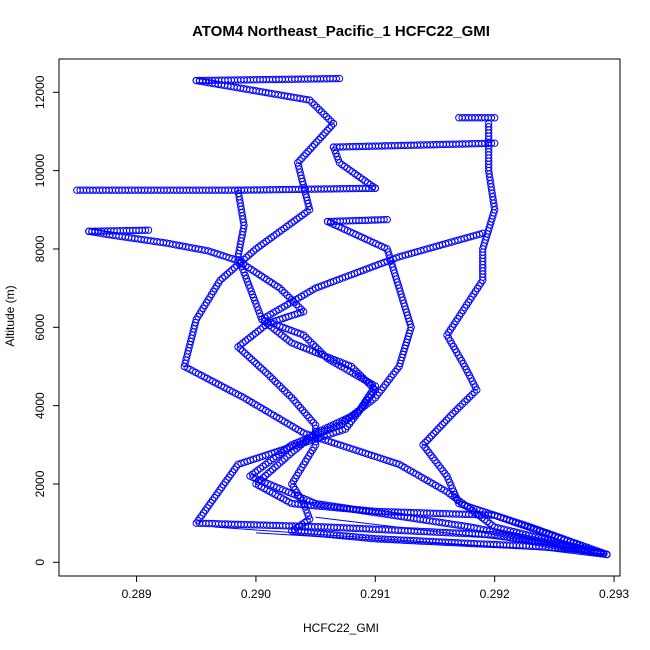 The height and width of the screenshot is (650, 650). I want to click on y-tick-label: 12000, so click(40, 92).